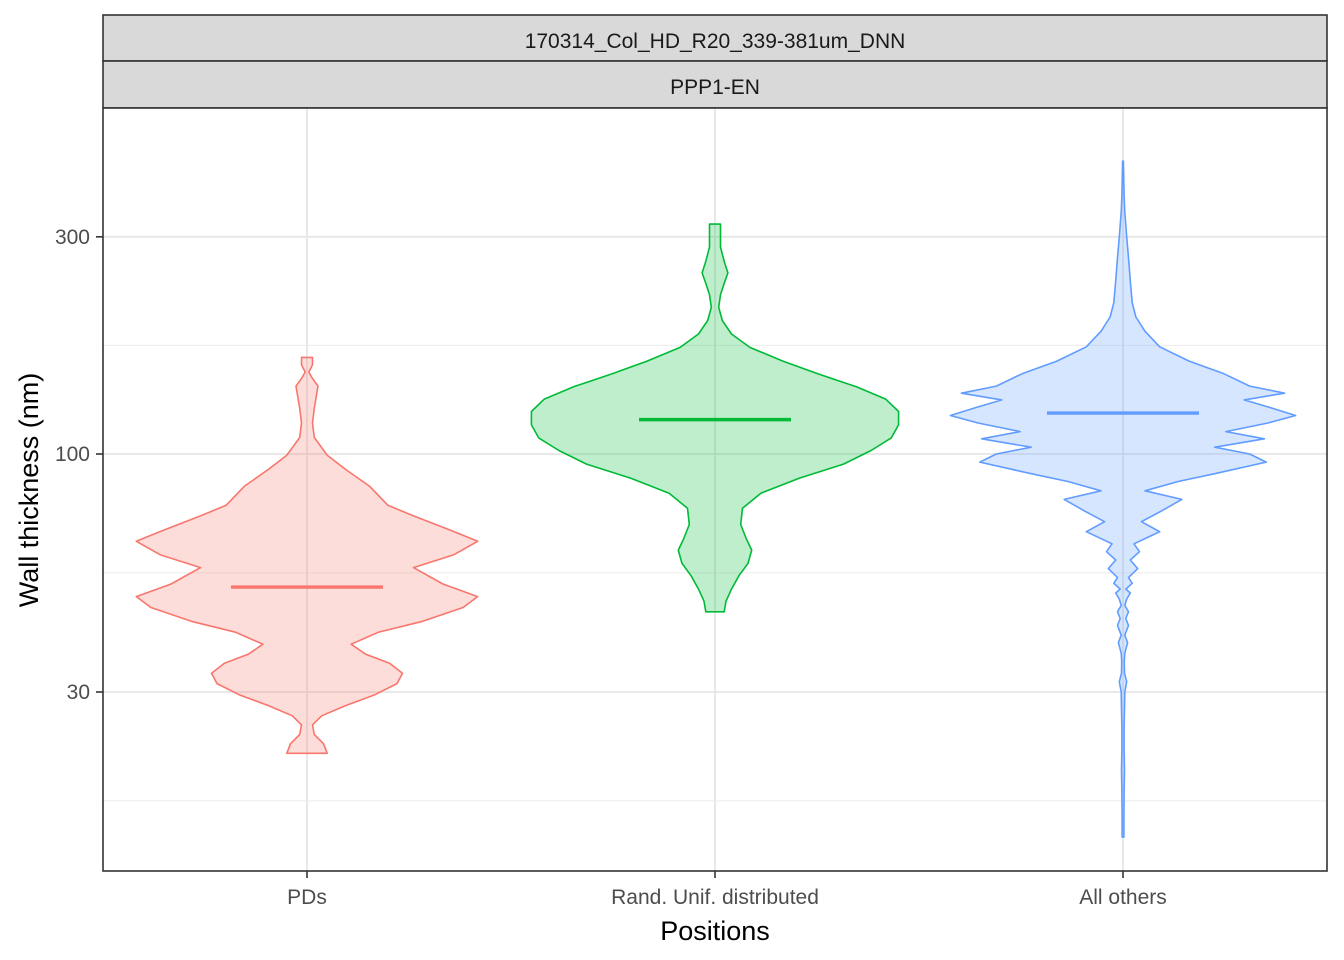 This screenshot has height=960, width=1344. I want to click on facet-label-sample: 170314_Col_HD_R20_339-381um_DNN, so click(715, 41).